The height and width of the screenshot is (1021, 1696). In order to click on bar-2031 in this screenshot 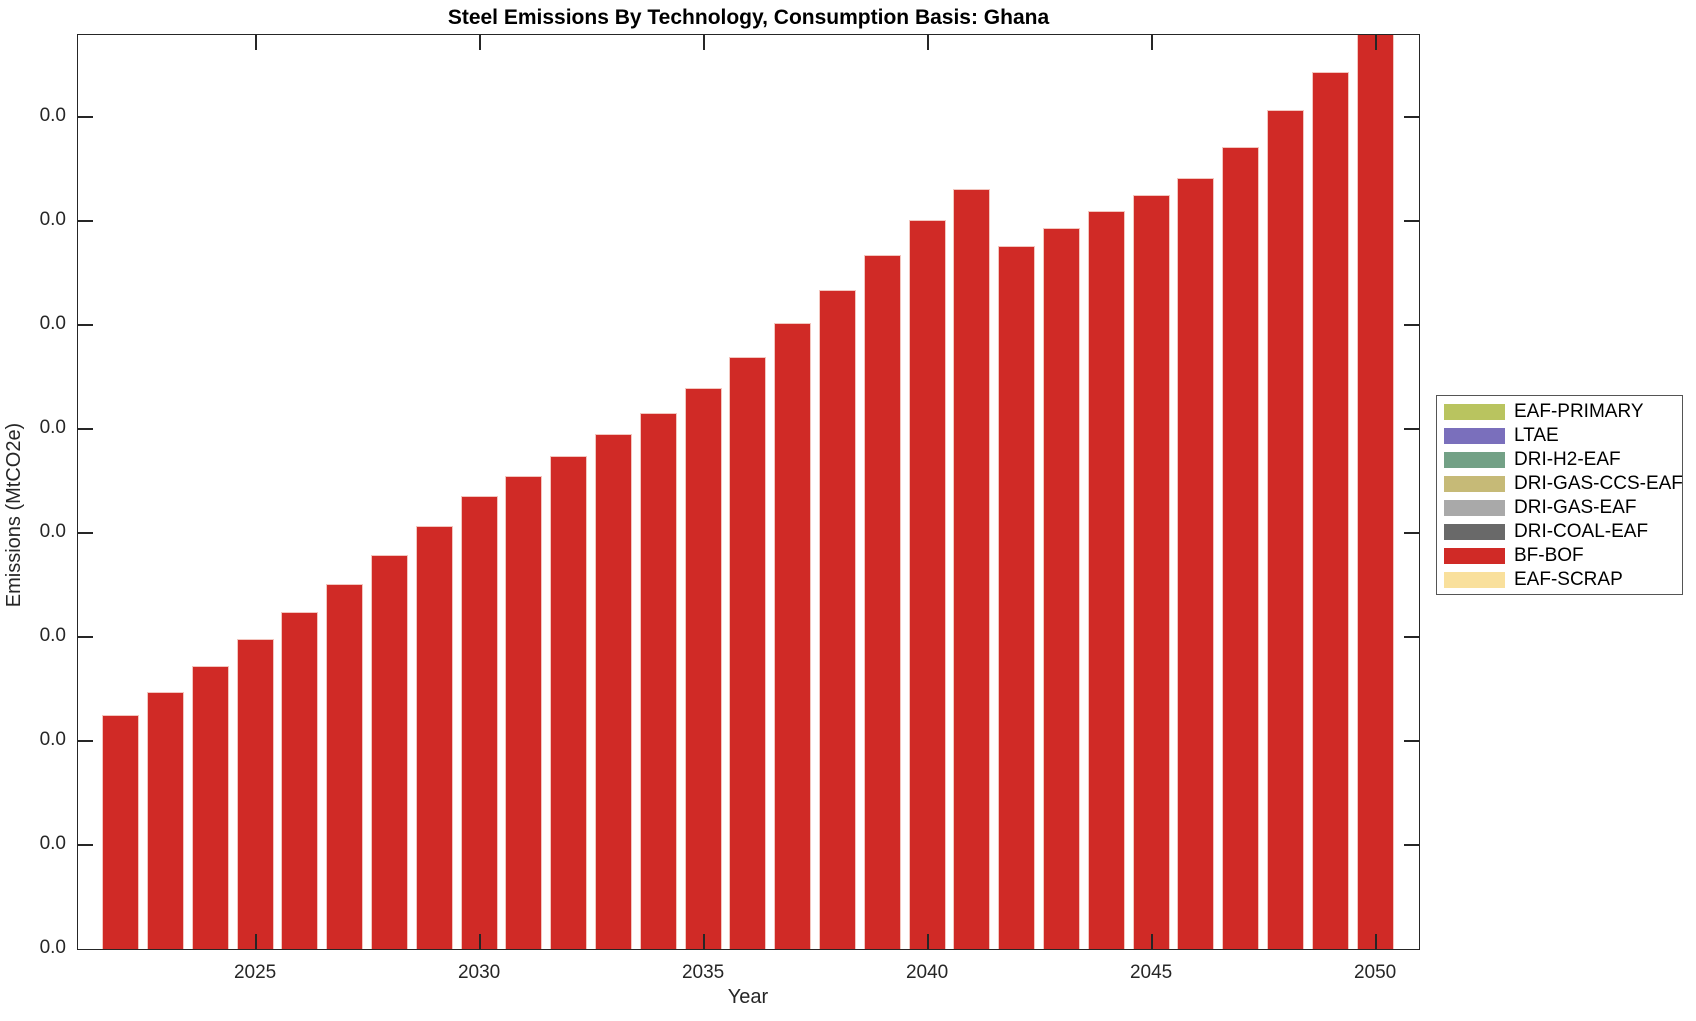, I will do `click(524, 712)`.